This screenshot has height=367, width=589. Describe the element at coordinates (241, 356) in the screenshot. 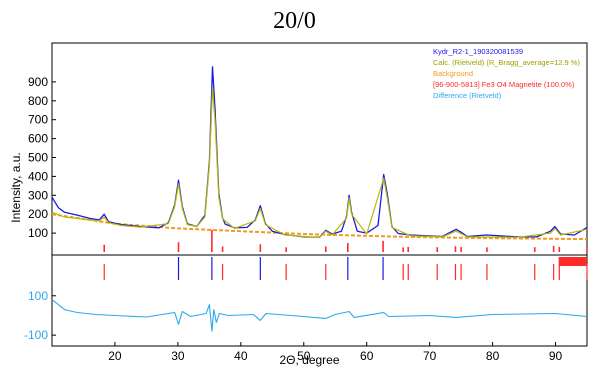

I see `x-tick-label: 40` at that location.